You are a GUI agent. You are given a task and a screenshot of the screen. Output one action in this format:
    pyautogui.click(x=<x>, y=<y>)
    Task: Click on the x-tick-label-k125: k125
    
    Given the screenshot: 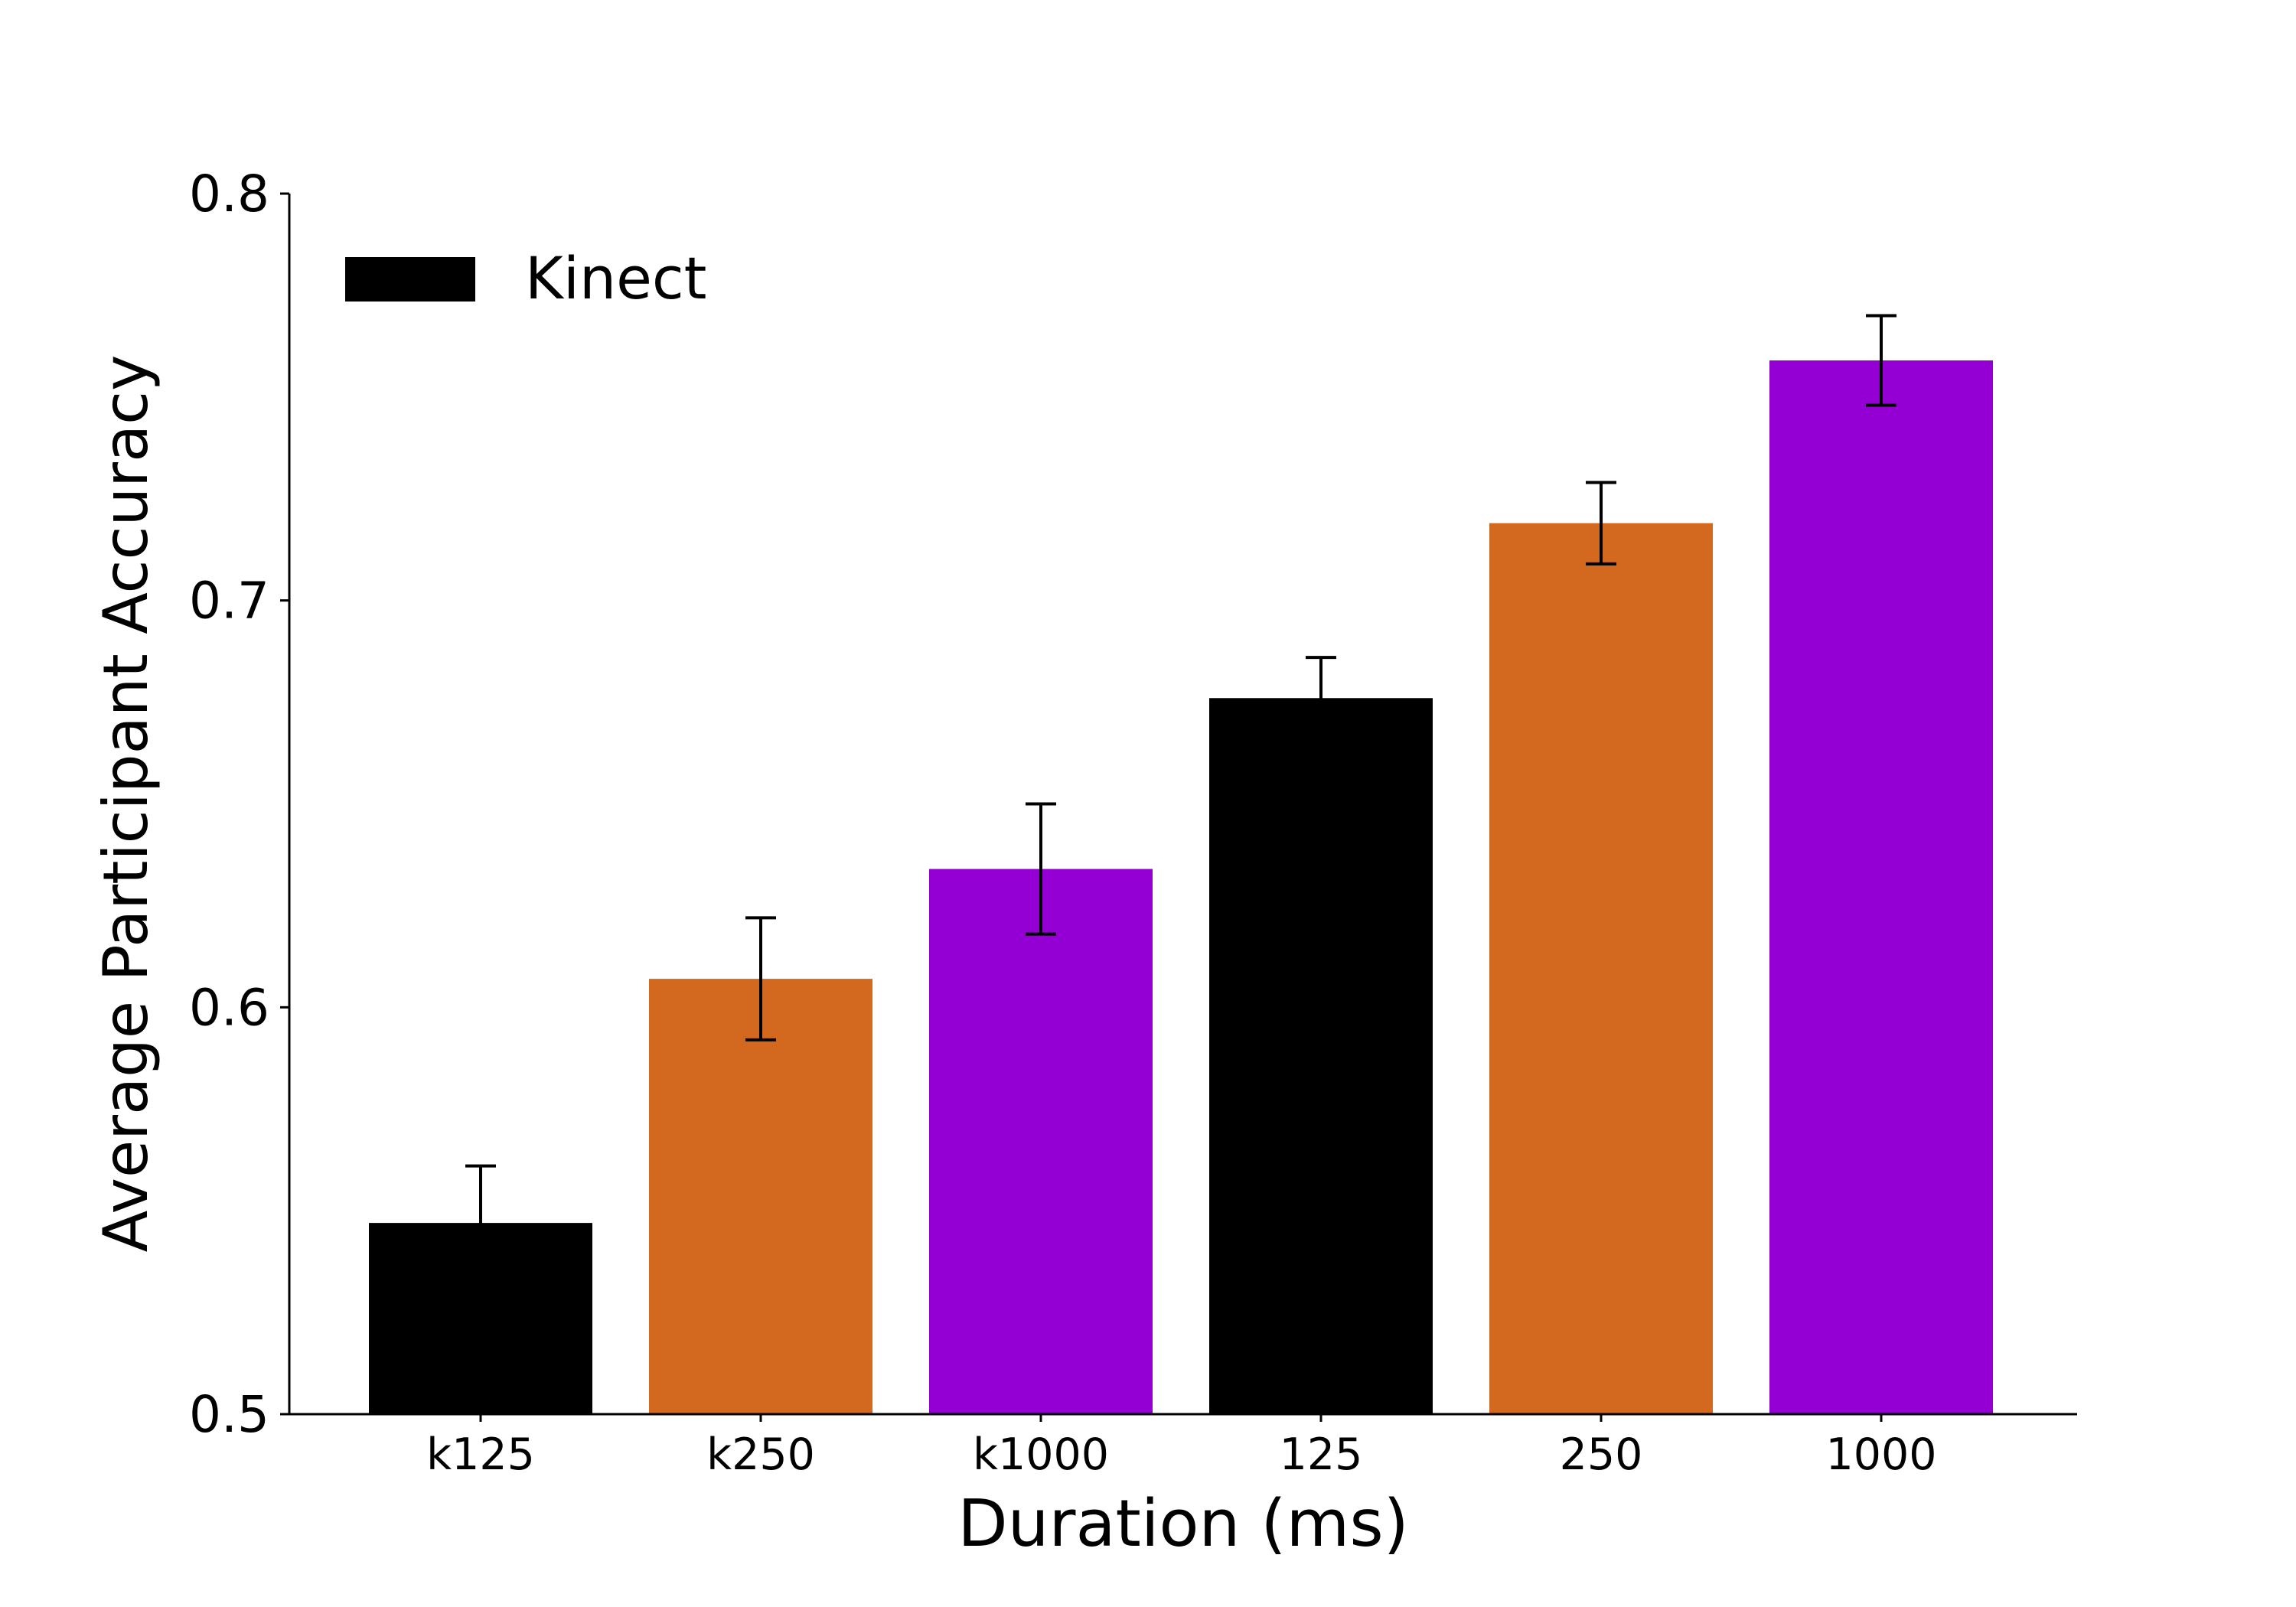 What is the action you would take?
    pyautogui.click(x=480, y=1454)
    